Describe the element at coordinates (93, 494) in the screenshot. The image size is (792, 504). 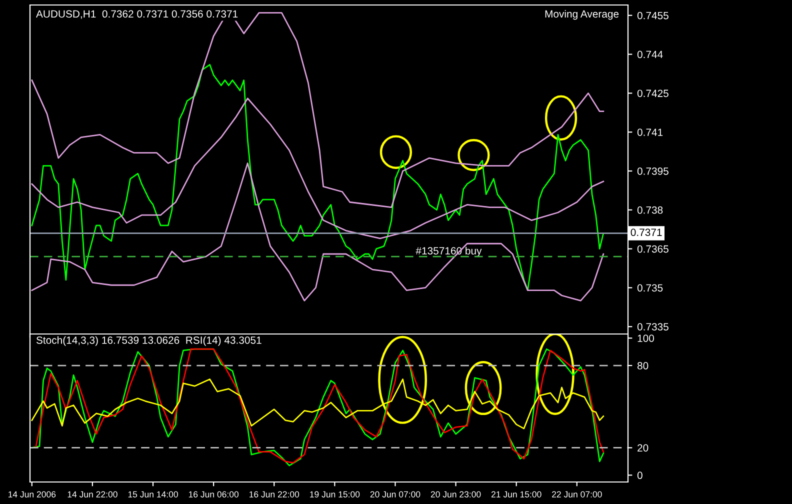
I see `x-tick-label: 14 Jun 22:00` at that location.